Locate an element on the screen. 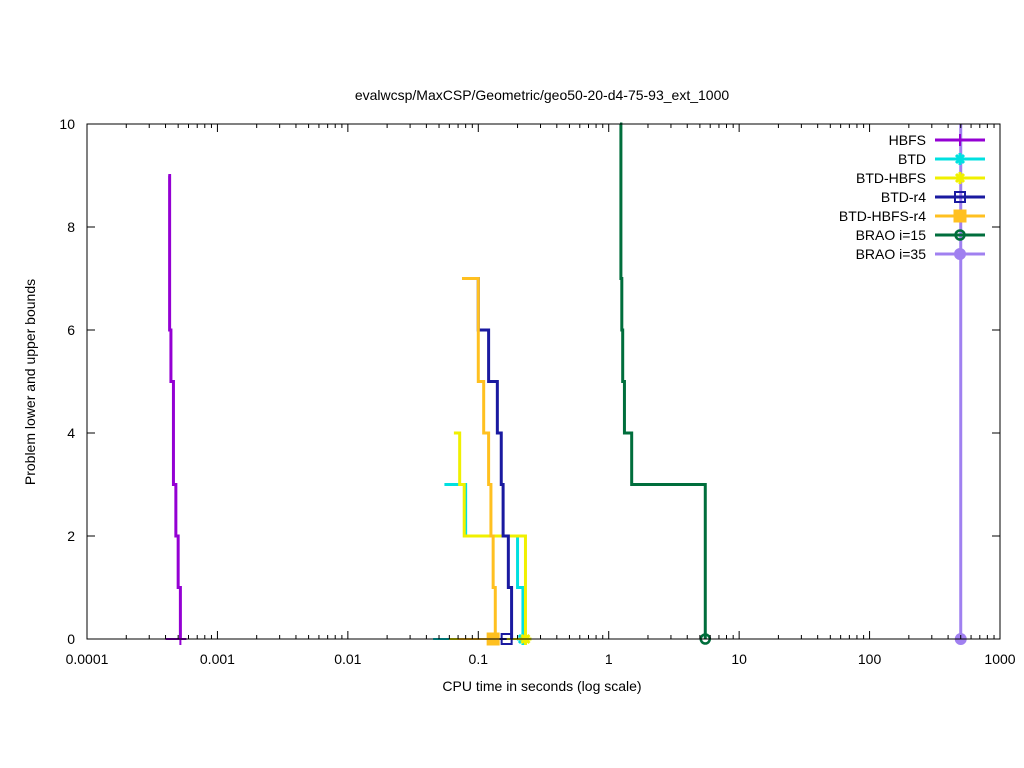 The height and width of the screenshot is (768, 1024). legend-label: BRAO i=15 is located at coordinates (891, 235).